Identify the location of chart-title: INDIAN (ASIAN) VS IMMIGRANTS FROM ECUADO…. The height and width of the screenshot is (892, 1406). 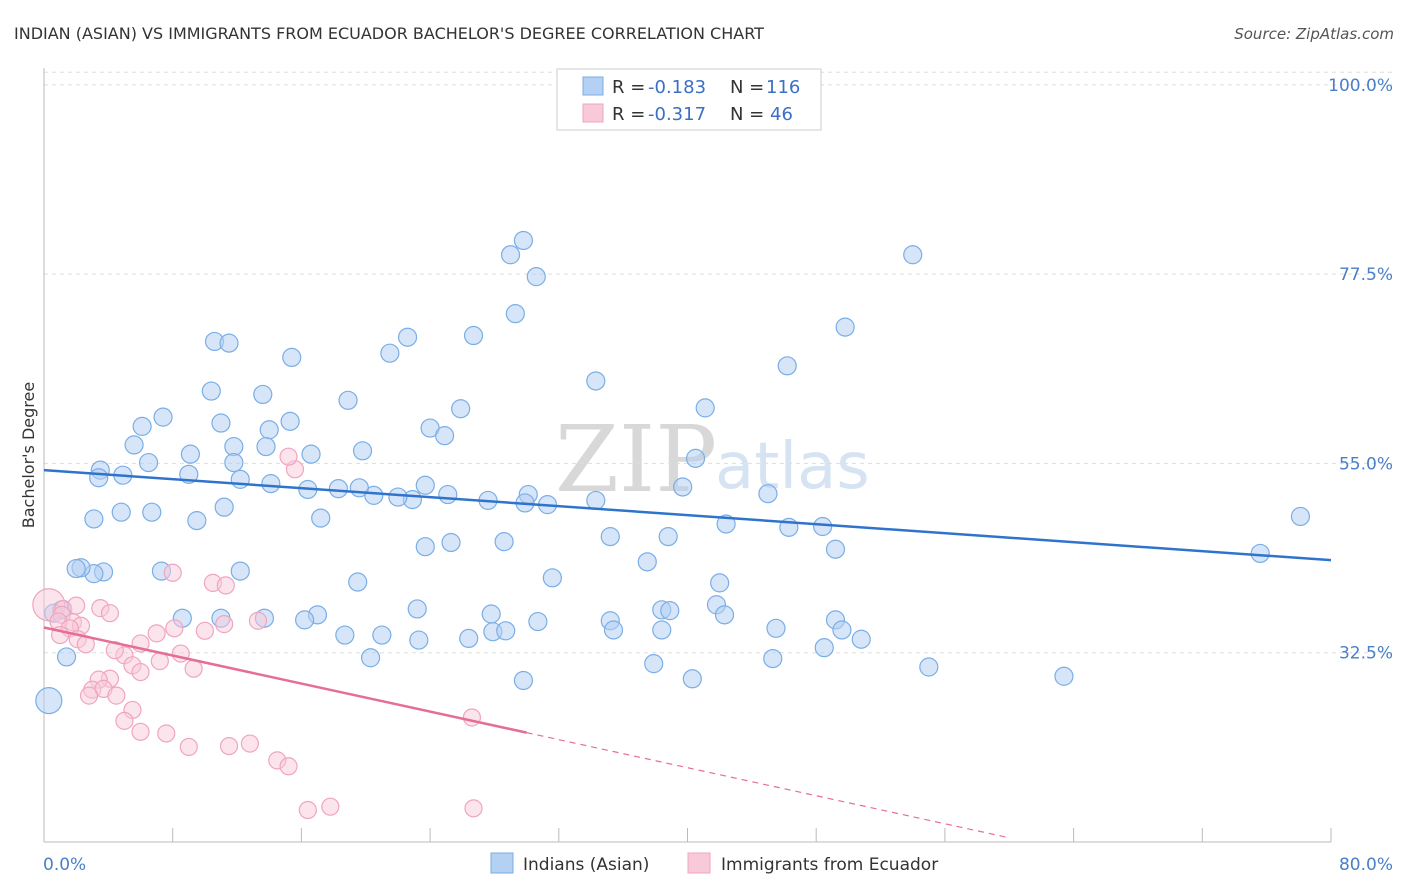
(389, 33).